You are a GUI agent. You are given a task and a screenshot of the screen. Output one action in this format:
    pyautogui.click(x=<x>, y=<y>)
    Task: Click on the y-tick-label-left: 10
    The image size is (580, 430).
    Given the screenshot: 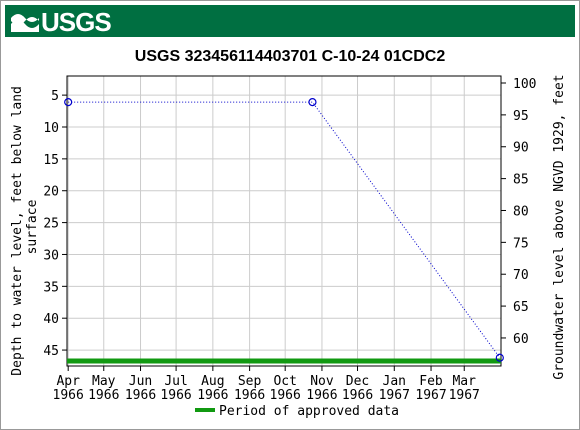 What is the action you would take?
    pyautogui.click(x=51, y=128)
    